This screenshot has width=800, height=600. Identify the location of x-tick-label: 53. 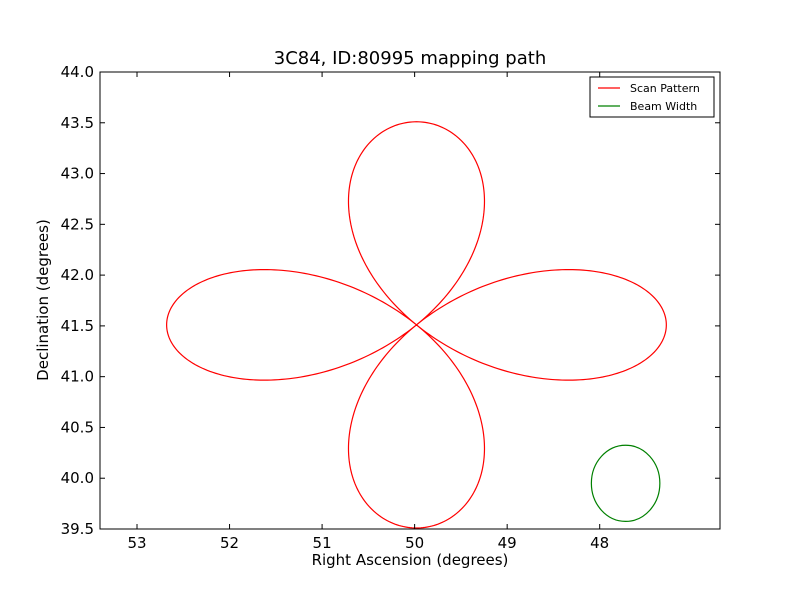
(136, 543).